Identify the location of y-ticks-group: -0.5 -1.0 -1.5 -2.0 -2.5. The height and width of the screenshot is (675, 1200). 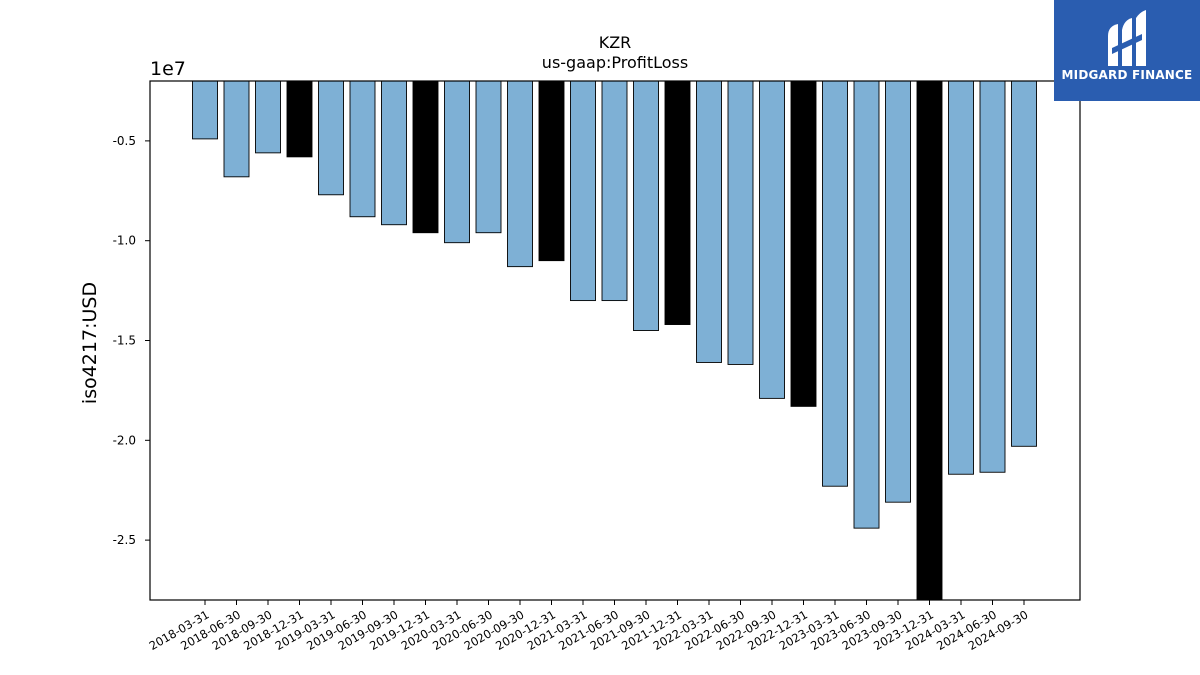
(131, 340).